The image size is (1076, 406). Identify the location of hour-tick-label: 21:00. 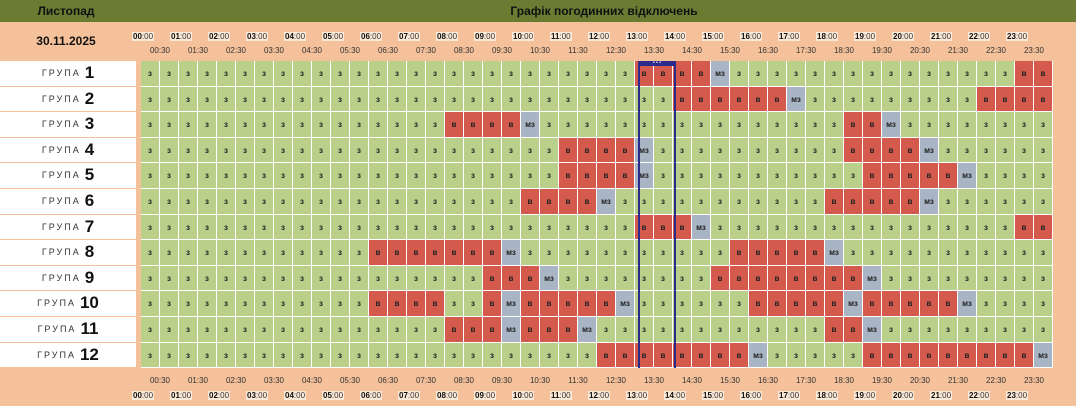
(941, 395).